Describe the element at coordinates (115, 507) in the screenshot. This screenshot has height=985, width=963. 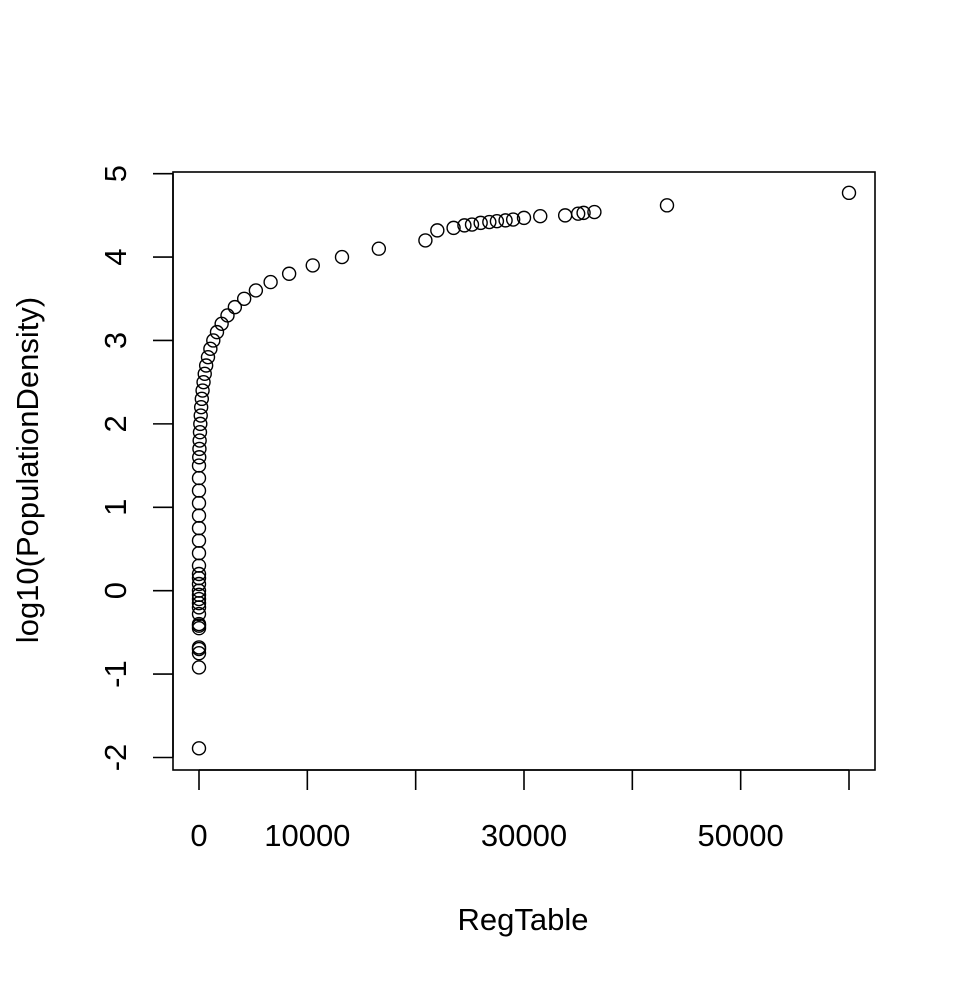
I see `y-tick-label: 1` at that location.